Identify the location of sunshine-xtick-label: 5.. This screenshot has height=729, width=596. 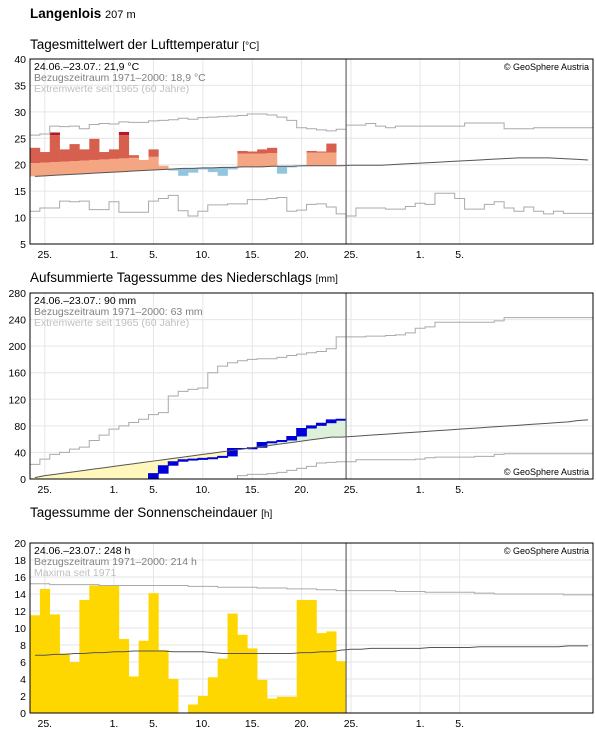
(153, 723).